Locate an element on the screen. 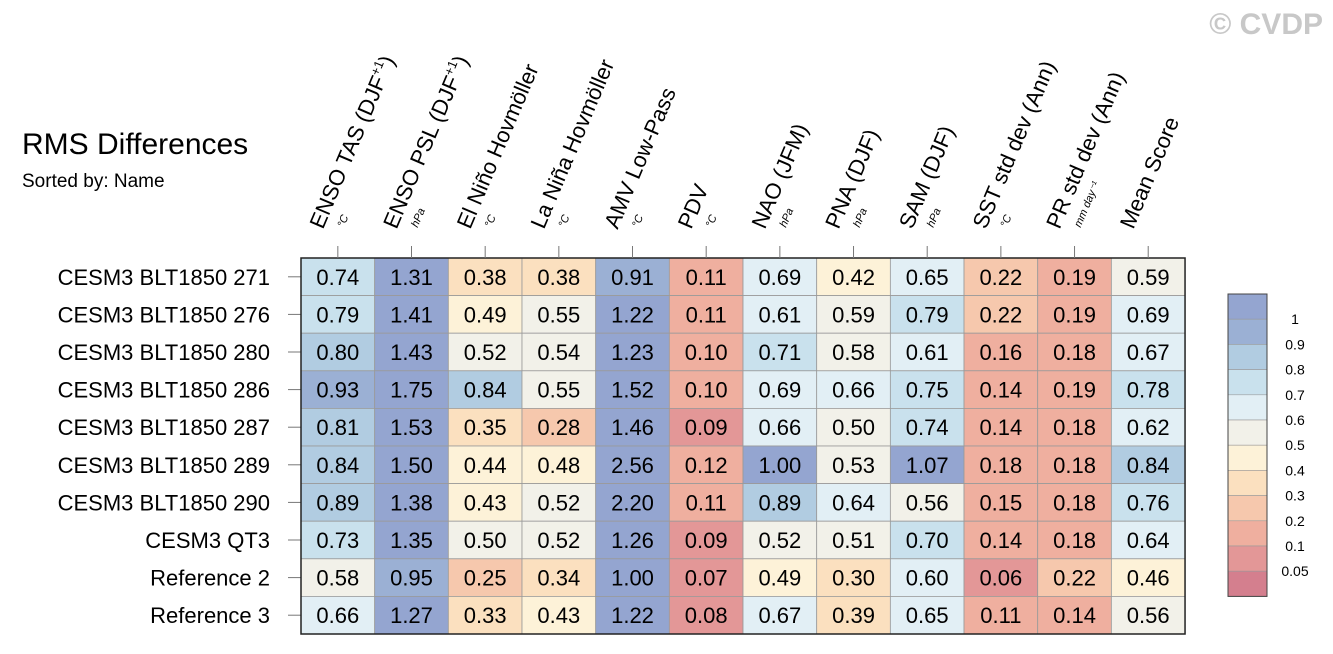 The height and width of the screenshot is (654, 1333). cell-value: 0.43 is located at coordinates (558, 615).